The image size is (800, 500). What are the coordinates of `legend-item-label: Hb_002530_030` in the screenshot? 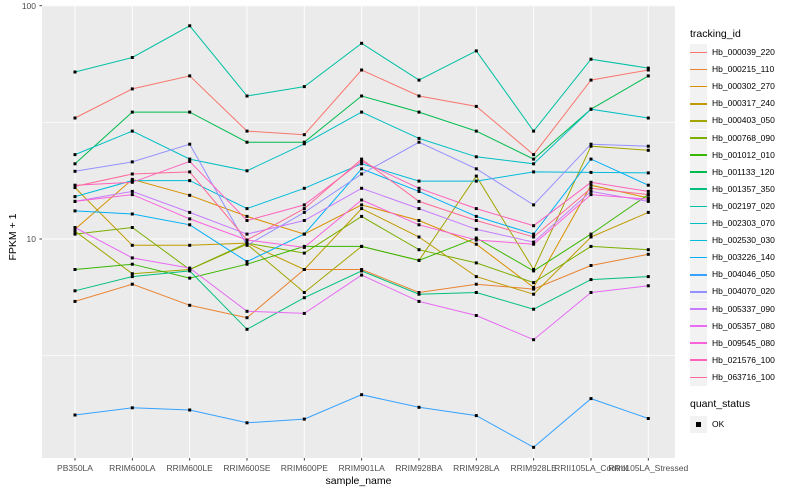 It's located at (743, 240).